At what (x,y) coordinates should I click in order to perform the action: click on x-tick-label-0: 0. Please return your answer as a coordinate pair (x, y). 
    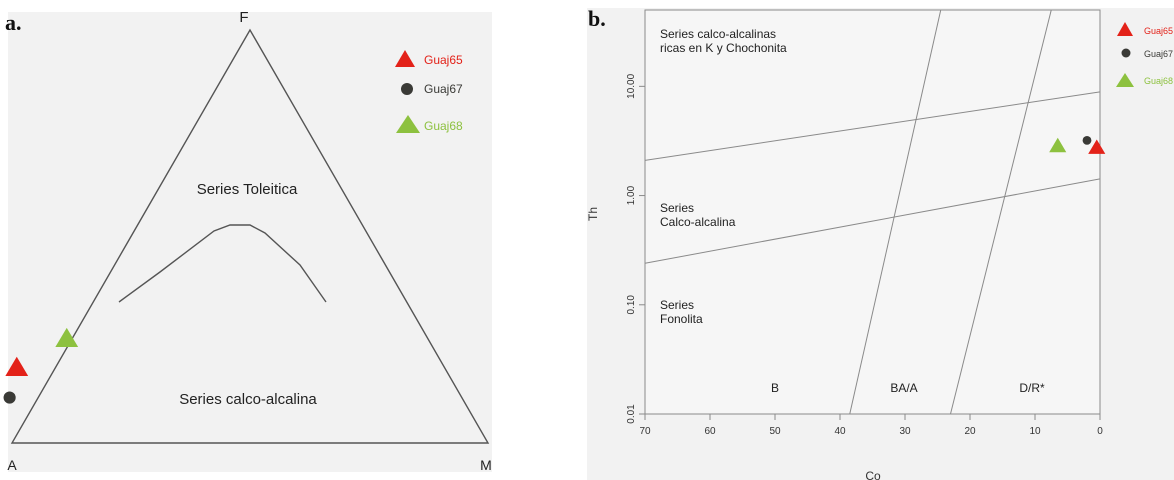
    Looking at the image, I should click on (1100, 431).